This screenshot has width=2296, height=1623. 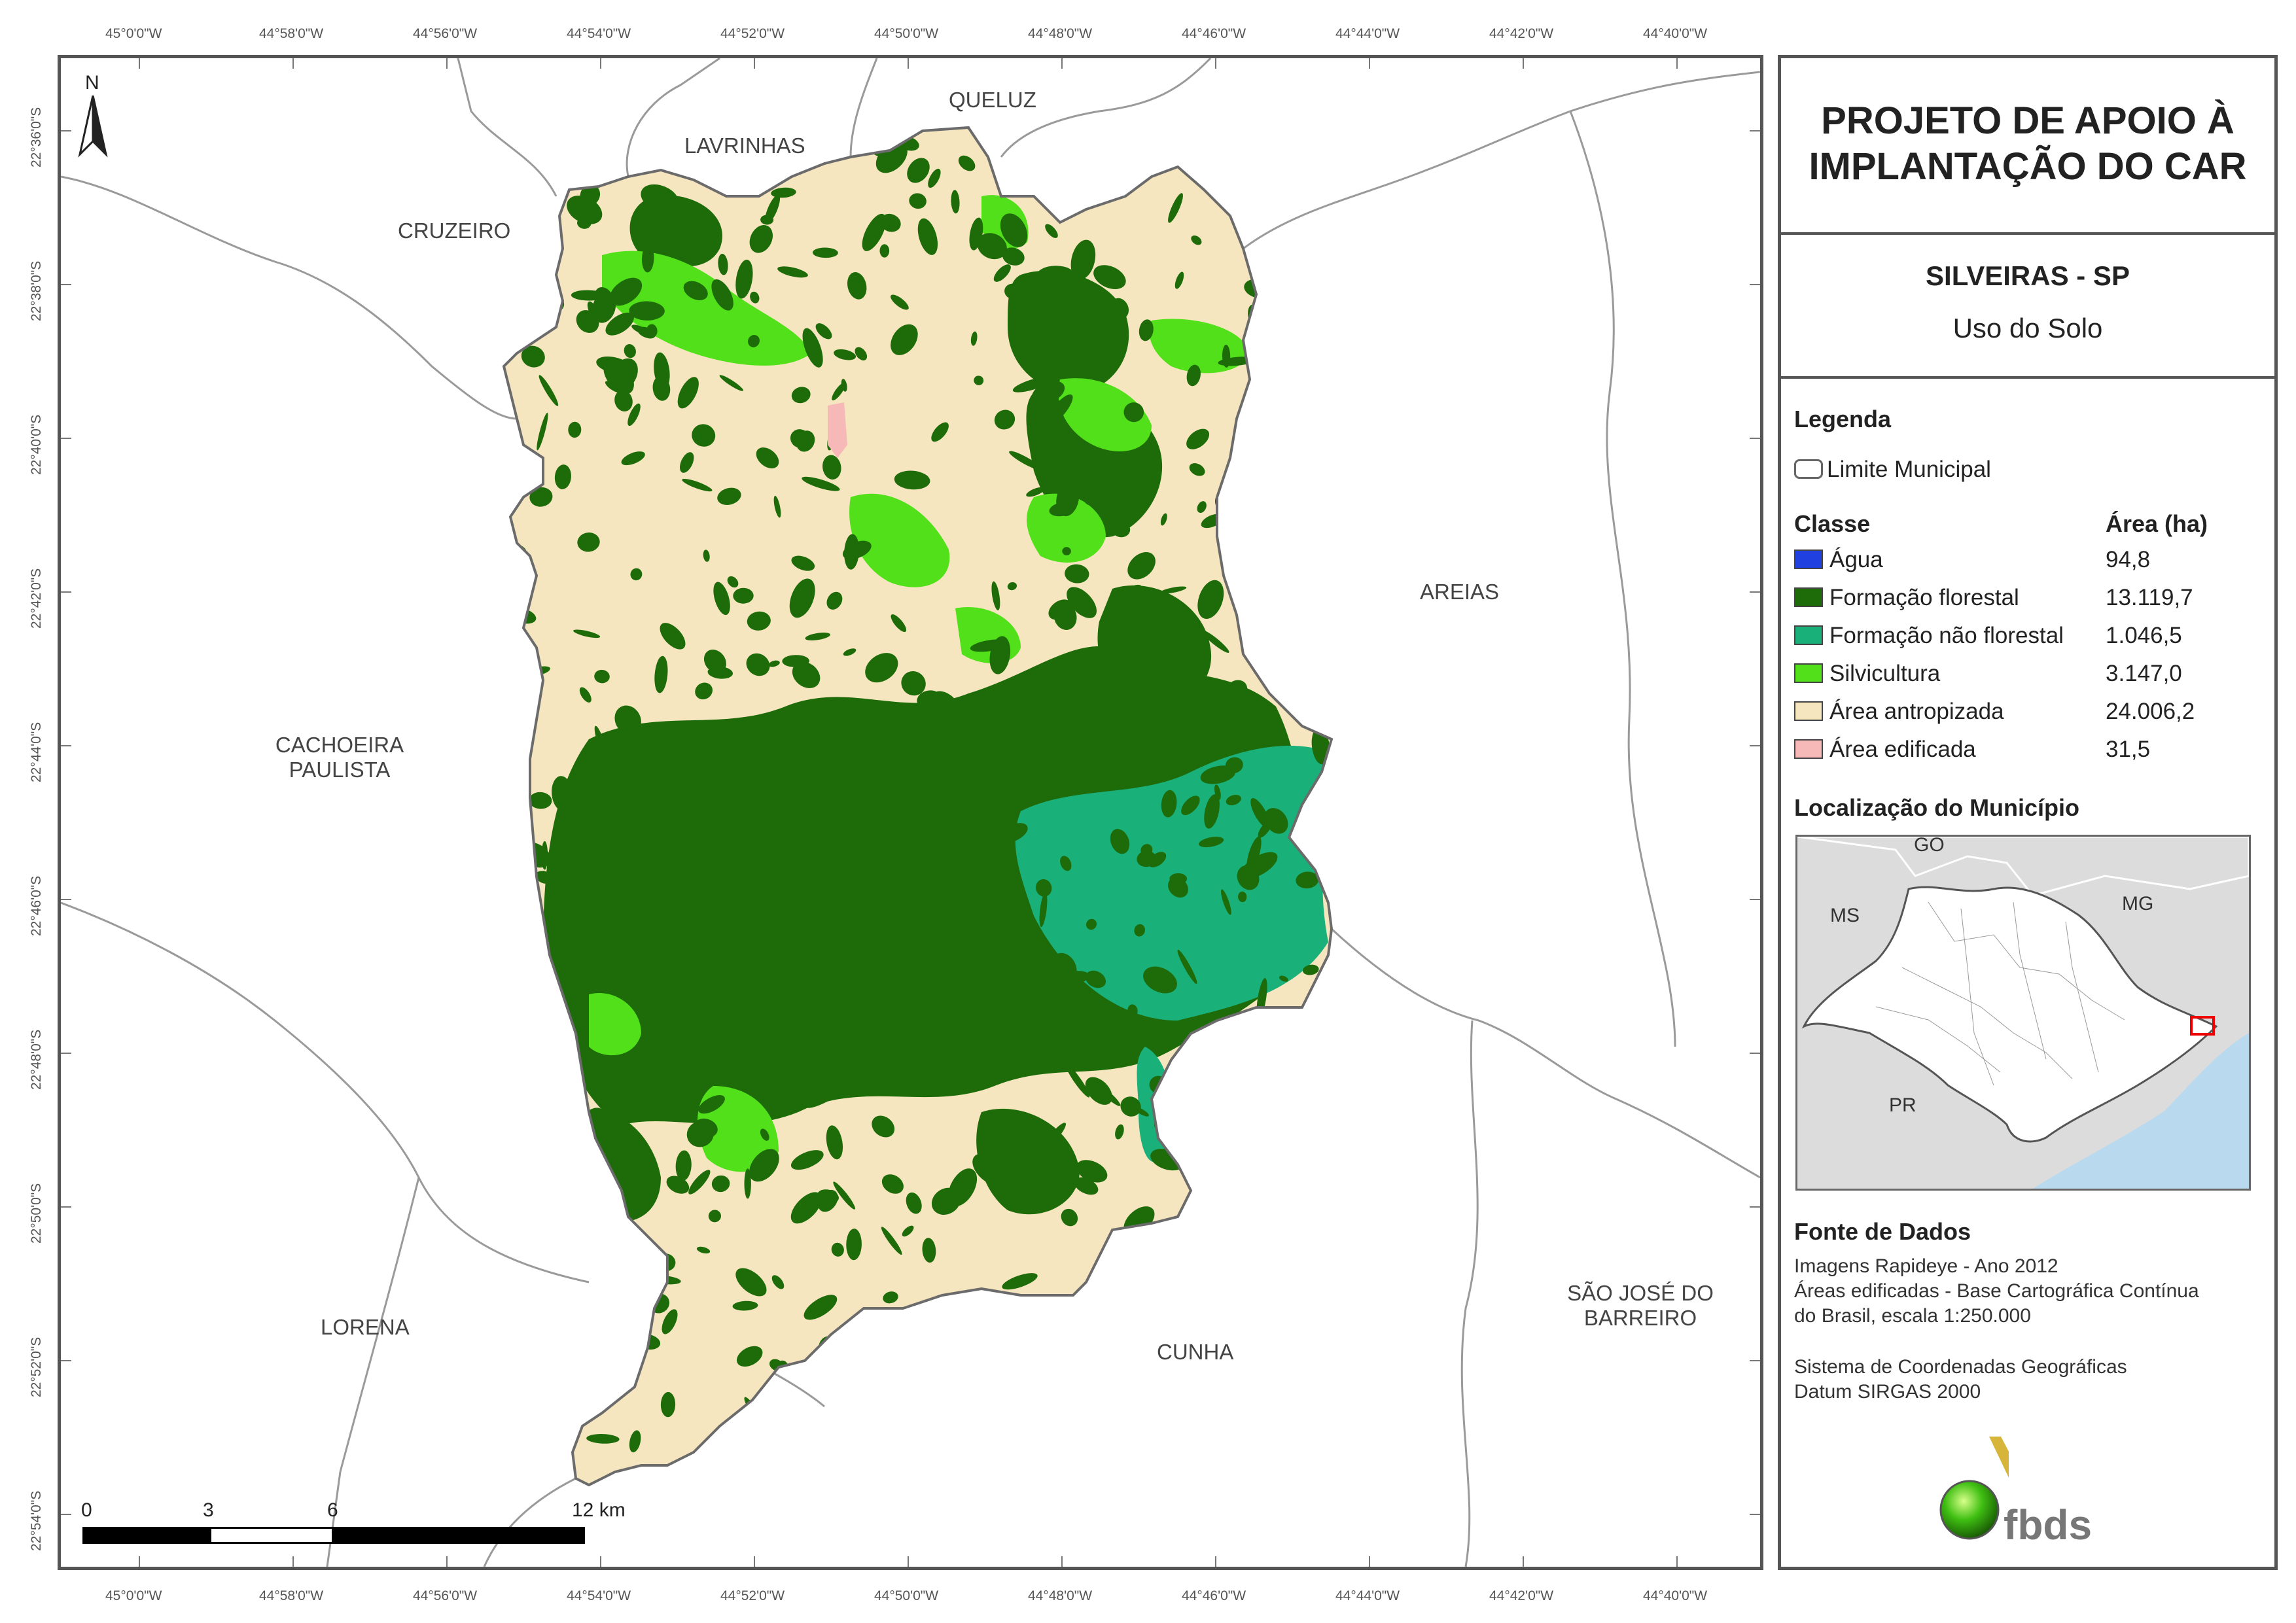 What do you see at coordinates (1974, 1488) in the screenshot?
I see `fbds-logo-icon` at bounding box center [1974, 1488].